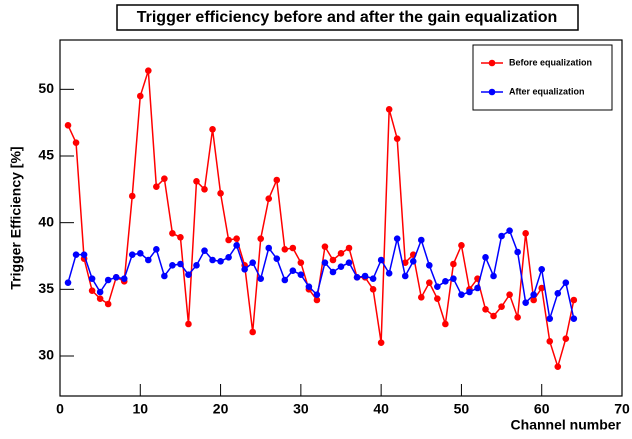  I want to click on x-axis-label: Channel number, so click(566, 425).